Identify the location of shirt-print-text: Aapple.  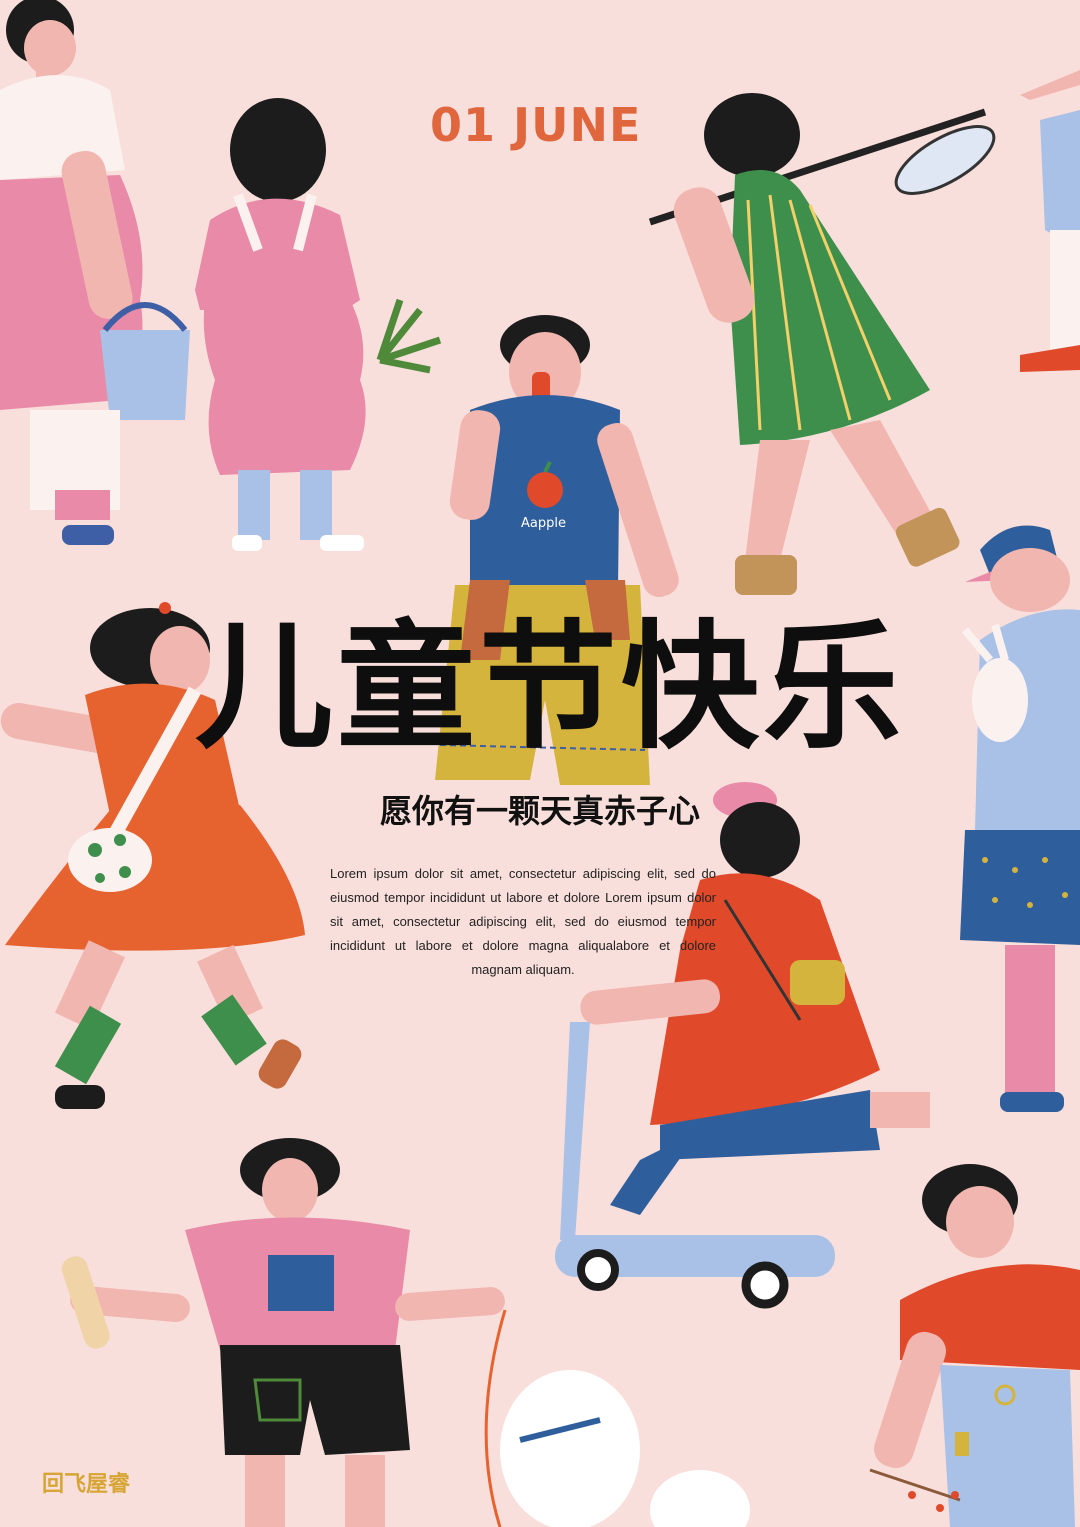
(543, 523).